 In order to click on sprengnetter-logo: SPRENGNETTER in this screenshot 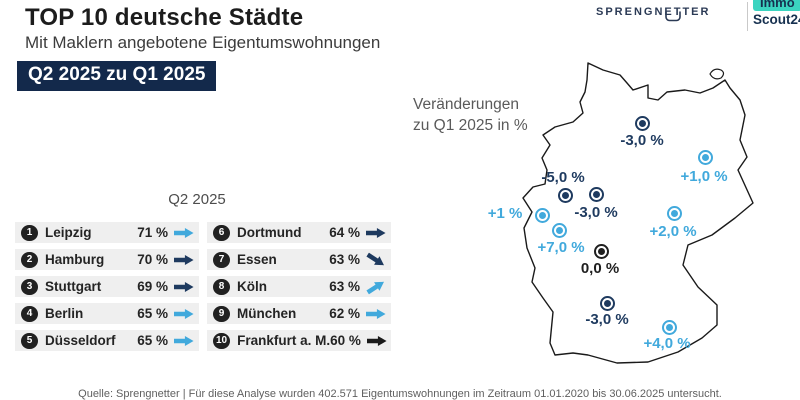, I will do `click(653, 12)`.